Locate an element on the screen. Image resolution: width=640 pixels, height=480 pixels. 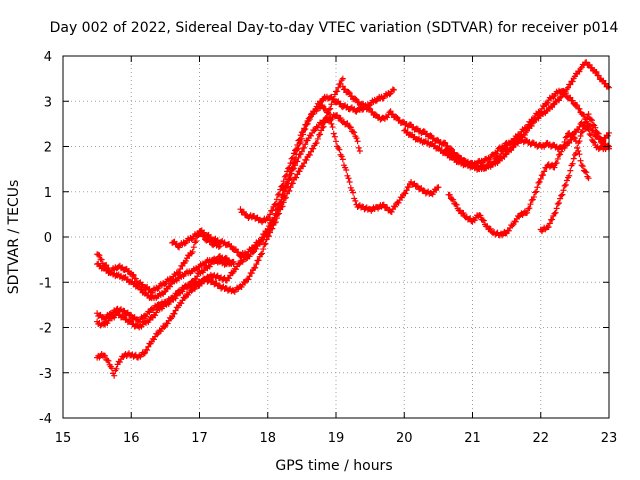
y-tick-label: -3 is located at coordinates (45, 374).